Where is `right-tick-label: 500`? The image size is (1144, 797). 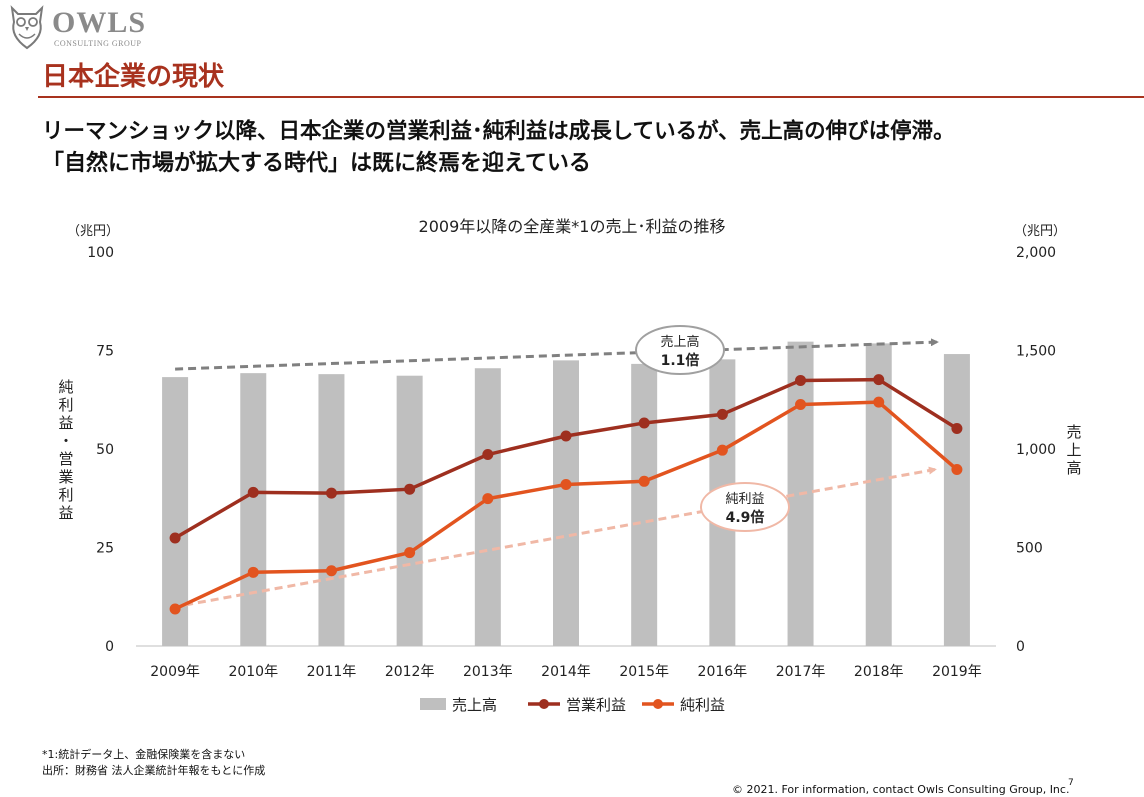 right-tick-label: 500 is located at coordinates (1029, 549).